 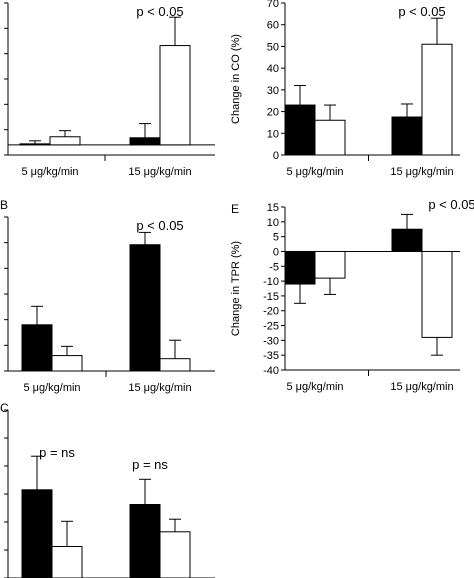 I want to click on y-tick-label: -40, so click(x=271, y=371).